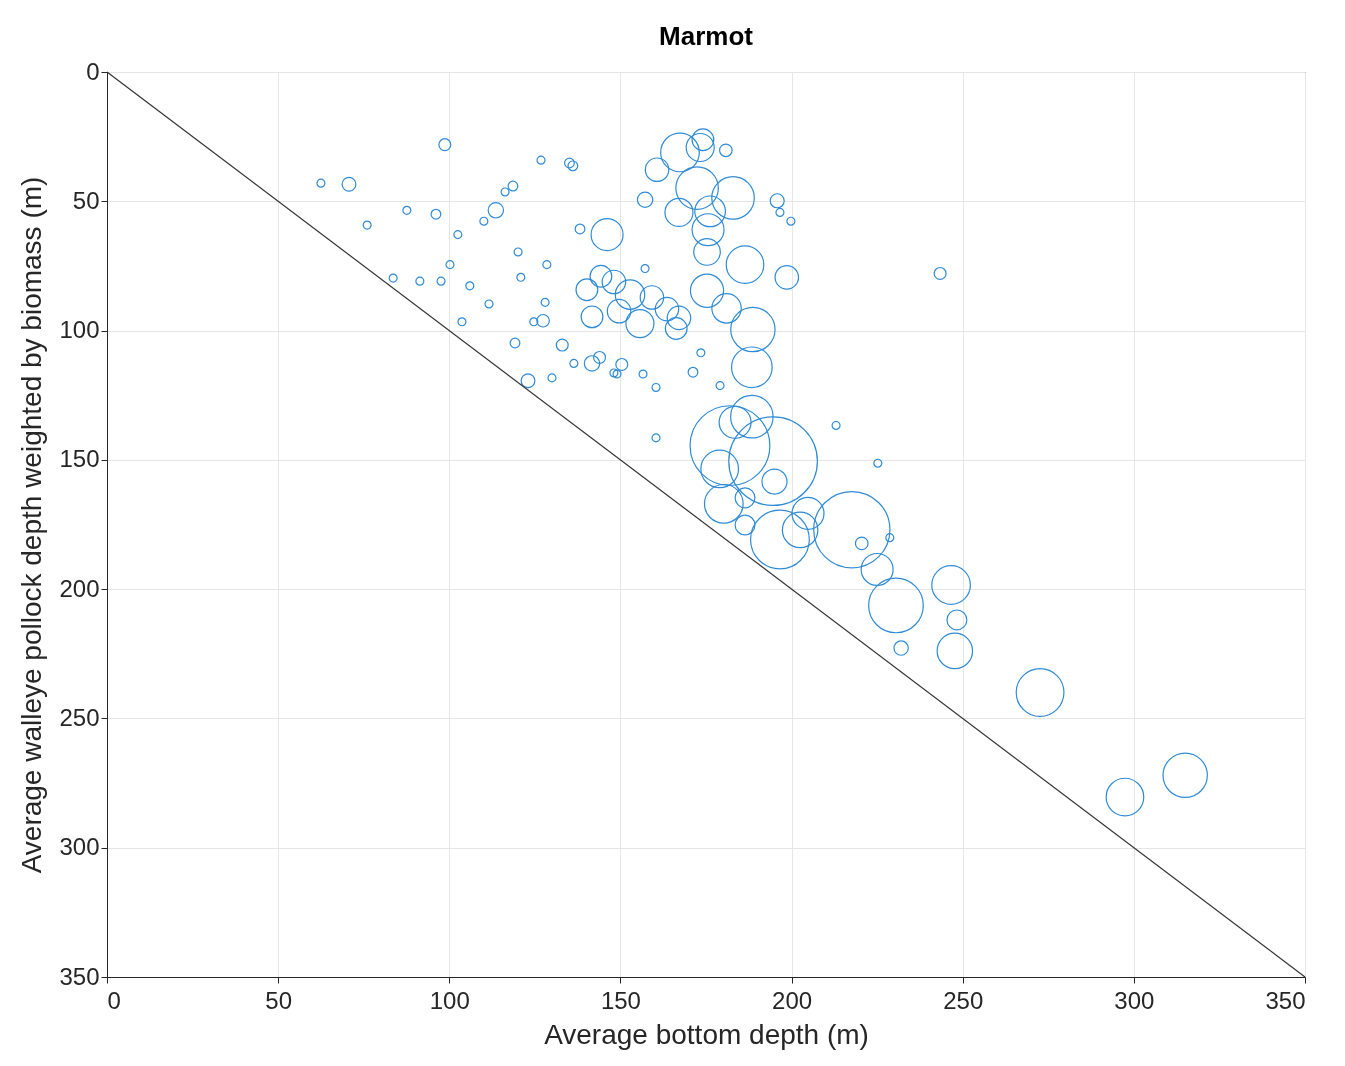 The image size is (1345, 1066). What do you see at coordinates (449, 1000) in the screenshot?
I see `x-tick-label: 100` at bounding box center [449, 1000].